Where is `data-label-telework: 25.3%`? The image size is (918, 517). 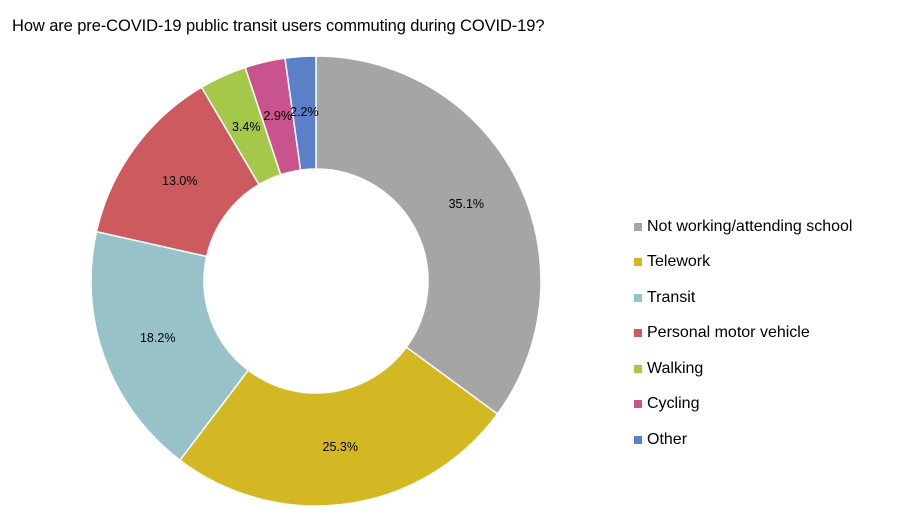 data-label-telework: 25.3% is located at coordinates (340, 447).